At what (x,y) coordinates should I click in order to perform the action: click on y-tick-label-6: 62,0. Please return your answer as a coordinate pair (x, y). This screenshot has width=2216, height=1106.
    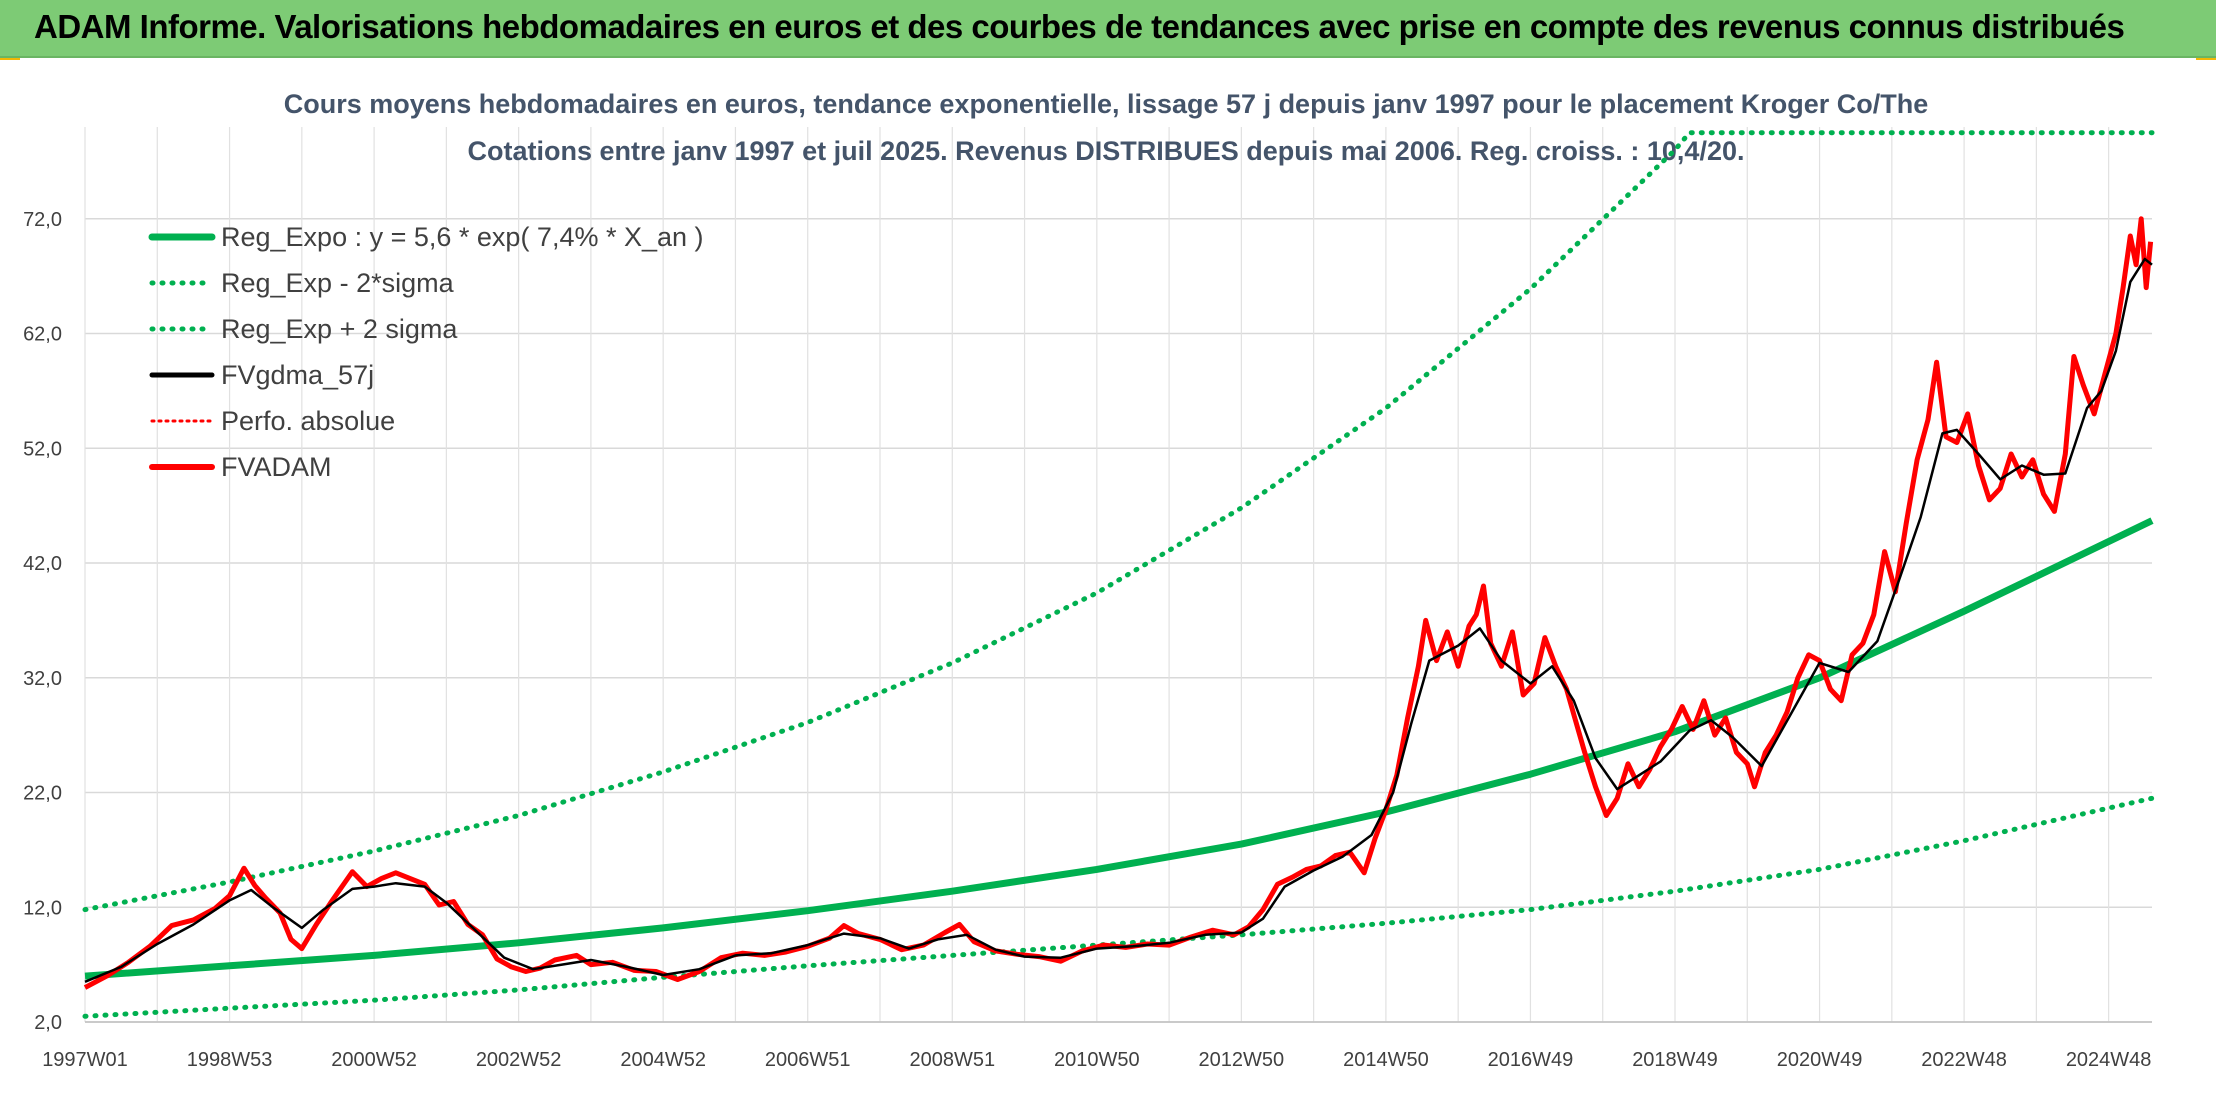
    Looking at the image, I should click on (42, 335).